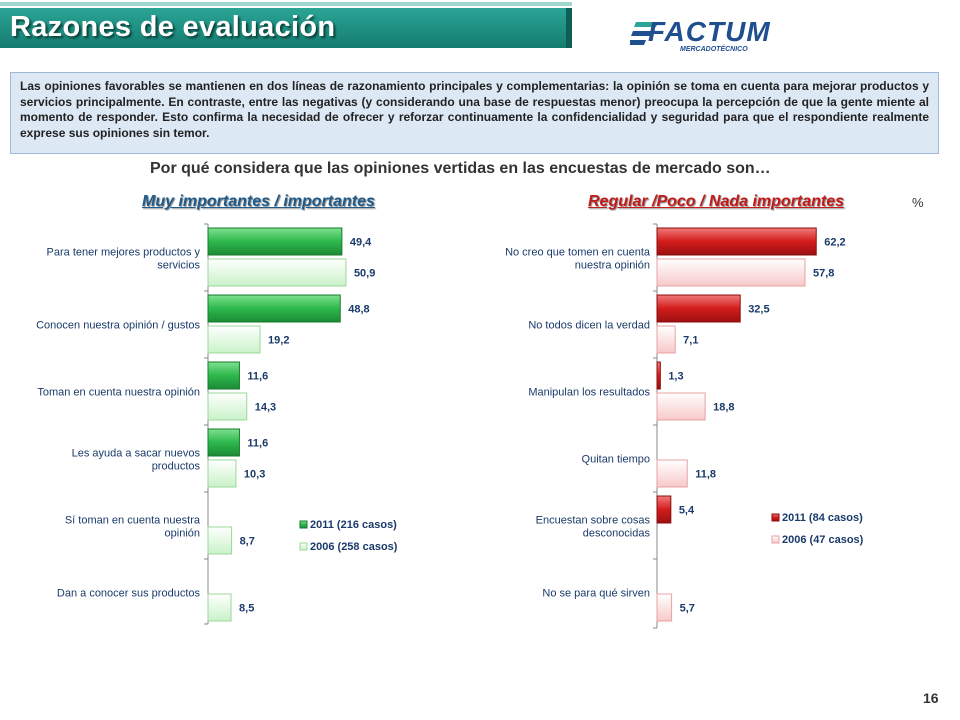  I want to click on pos-value-label: 19,2, so click(278, 341).